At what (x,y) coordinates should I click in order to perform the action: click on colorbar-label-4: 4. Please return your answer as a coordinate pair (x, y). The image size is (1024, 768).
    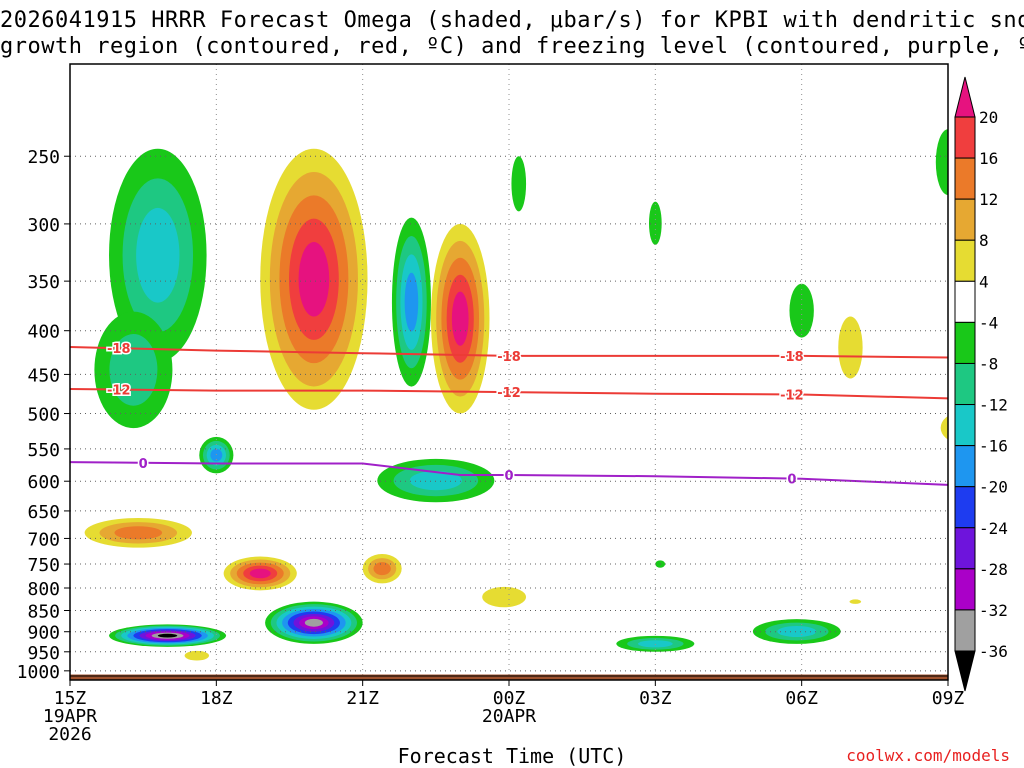
    Looking at the image, I should click on (984, 281).